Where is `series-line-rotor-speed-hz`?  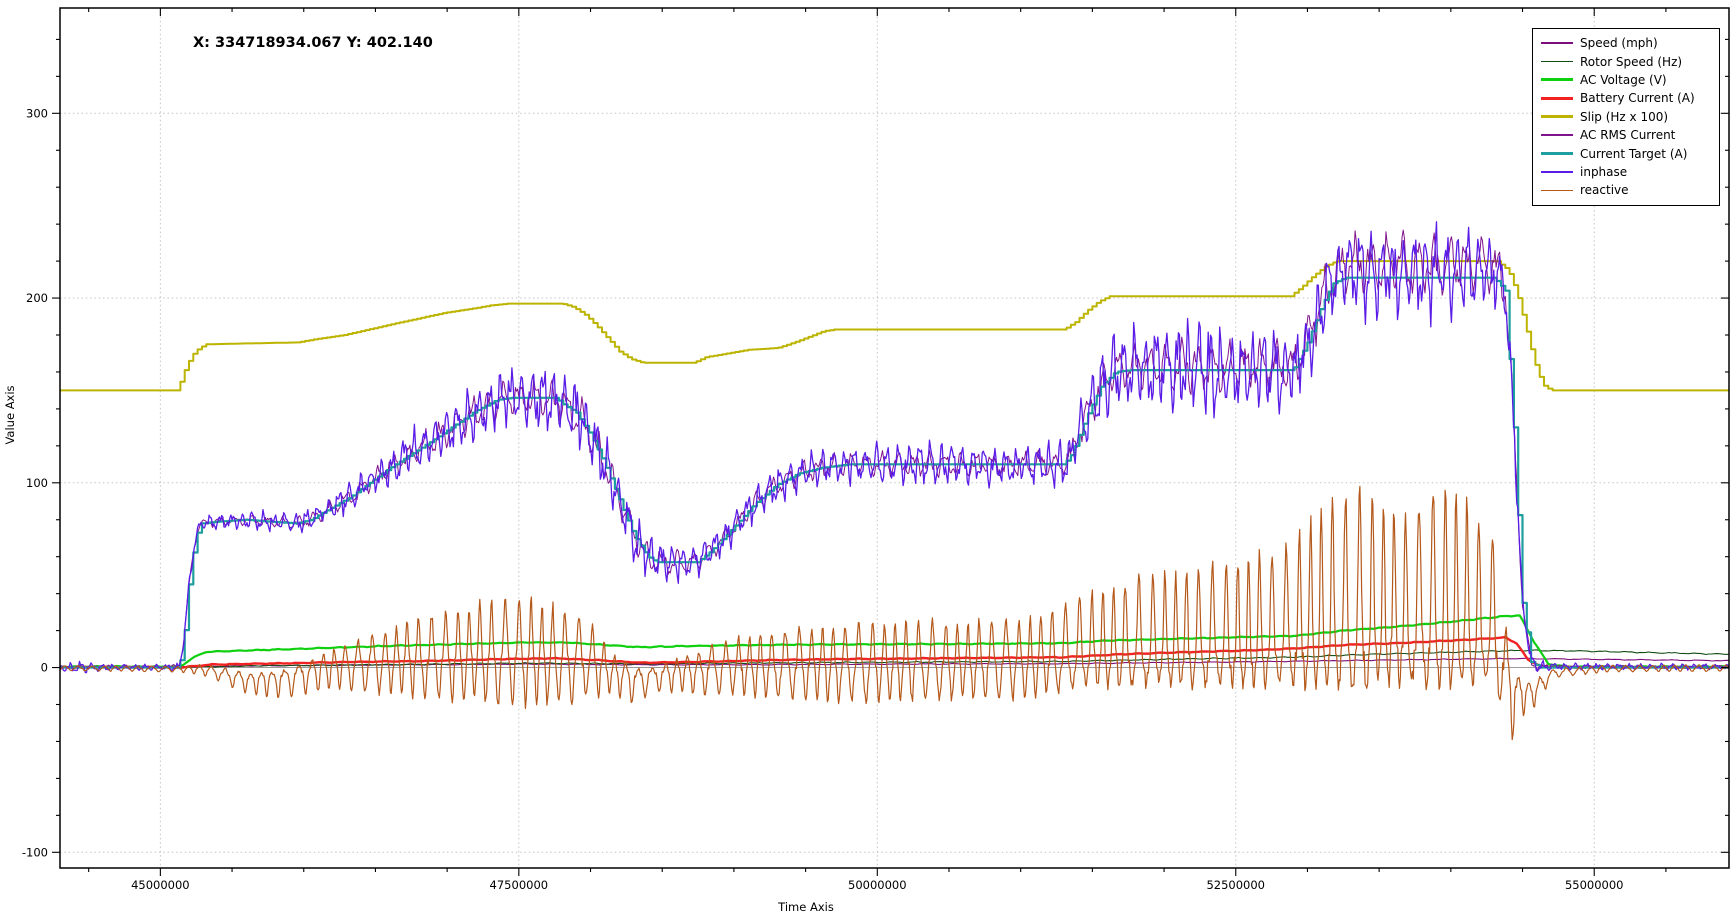
series-line-rotor-speed-hz is located at coordinates (894, 659).